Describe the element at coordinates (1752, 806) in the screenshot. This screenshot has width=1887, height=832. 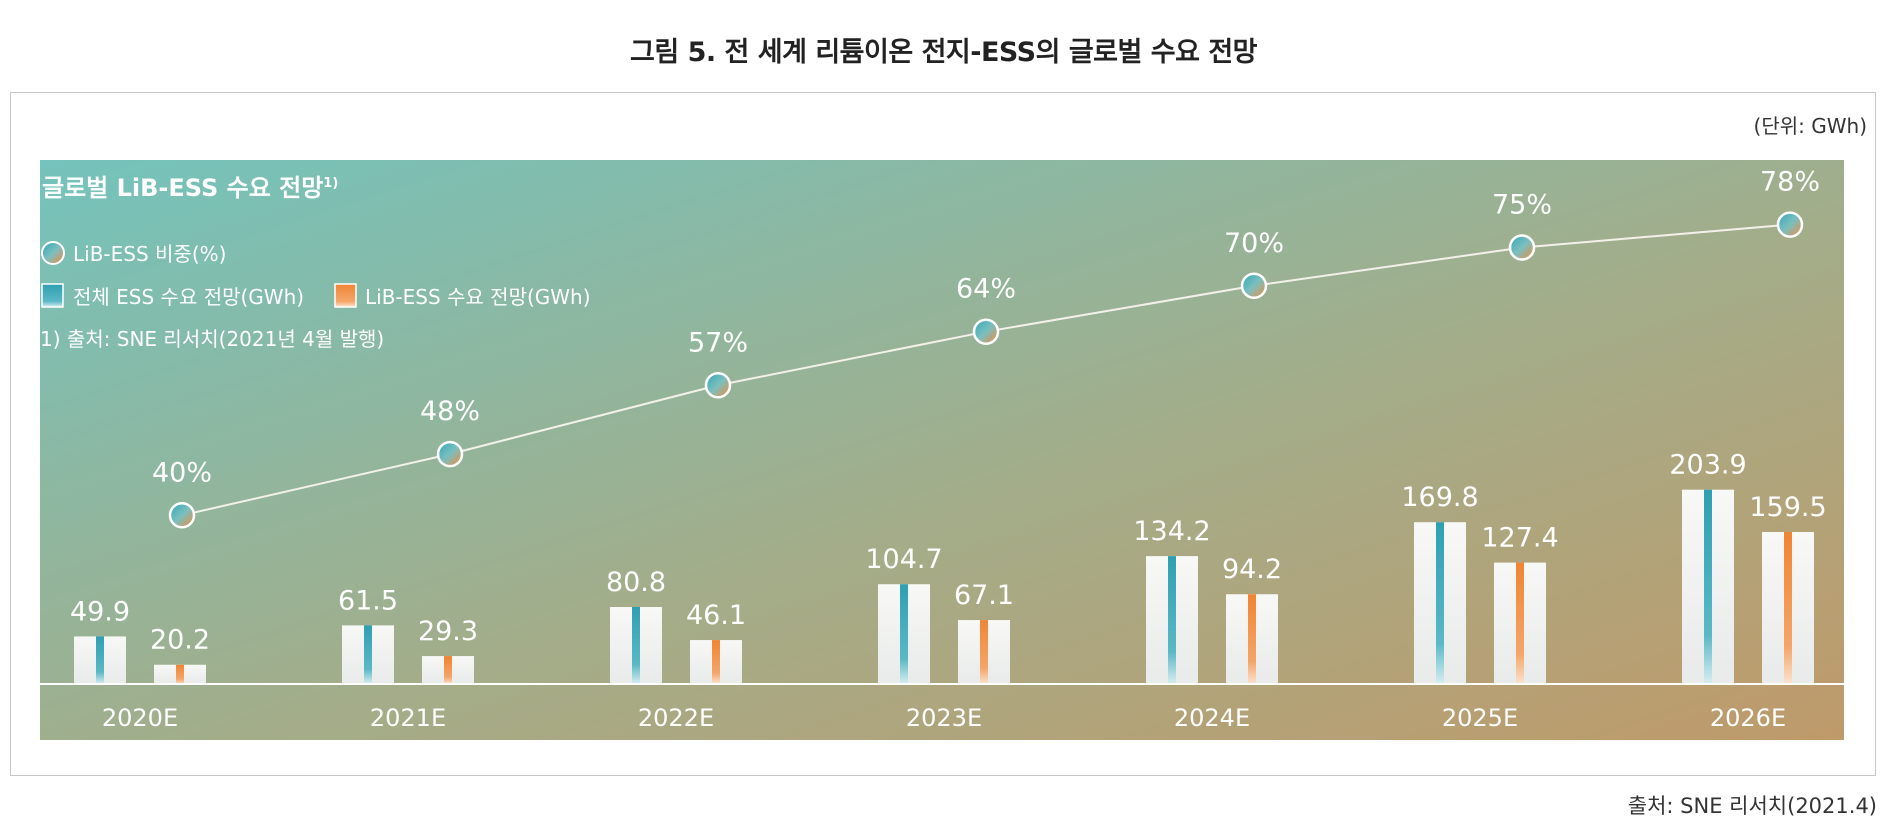
I see `source-note: 출처: SNE 리서치(2021.4)` at that location.